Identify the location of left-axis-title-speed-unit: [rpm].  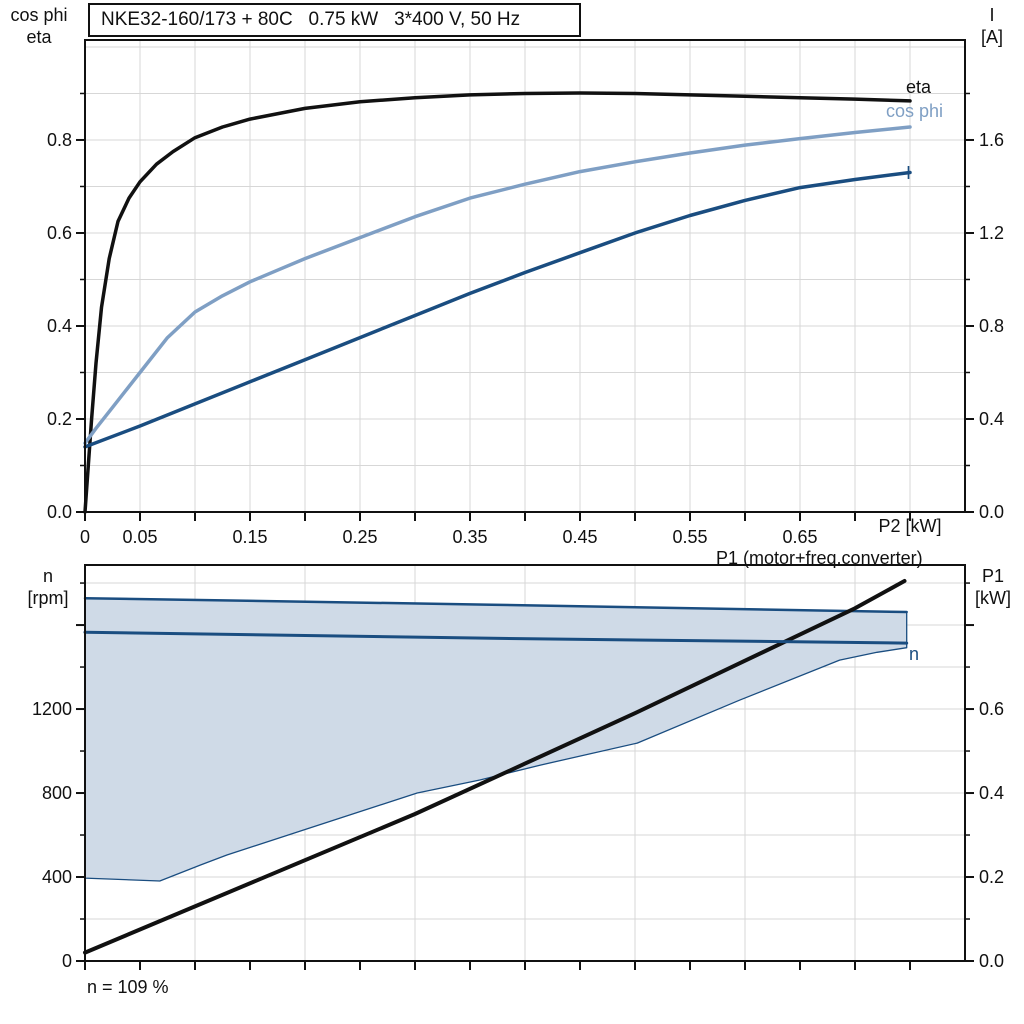
(48, 598).